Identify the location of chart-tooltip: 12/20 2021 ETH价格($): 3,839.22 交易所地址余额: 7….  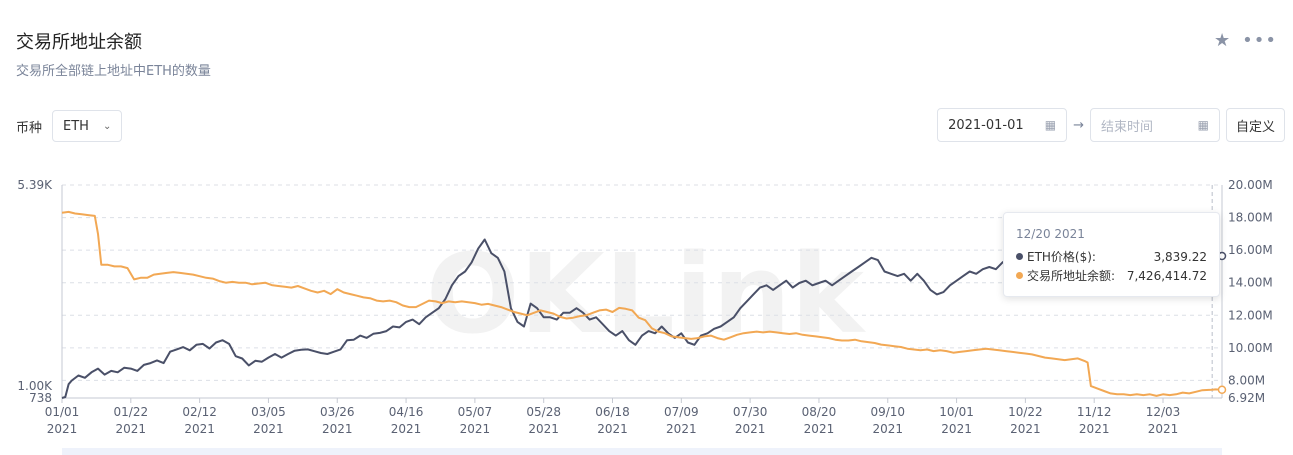
(1111, 254).